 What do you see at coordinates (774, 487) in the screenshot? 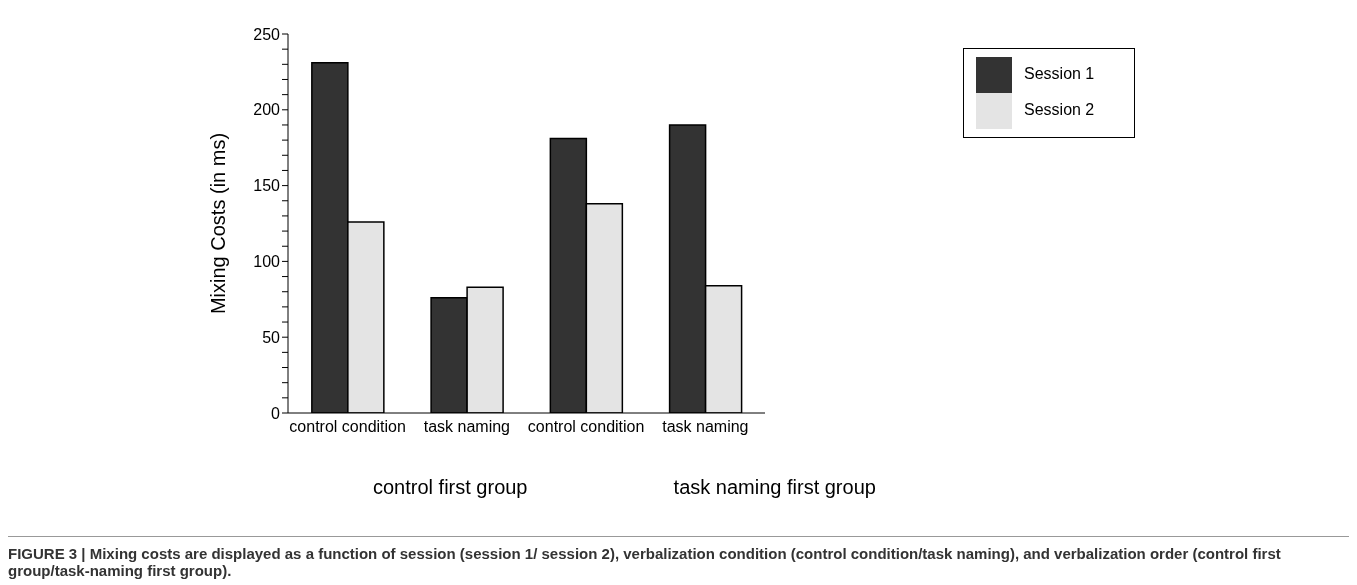
I see `text: task naming first group` at bounding box center [774, 487].